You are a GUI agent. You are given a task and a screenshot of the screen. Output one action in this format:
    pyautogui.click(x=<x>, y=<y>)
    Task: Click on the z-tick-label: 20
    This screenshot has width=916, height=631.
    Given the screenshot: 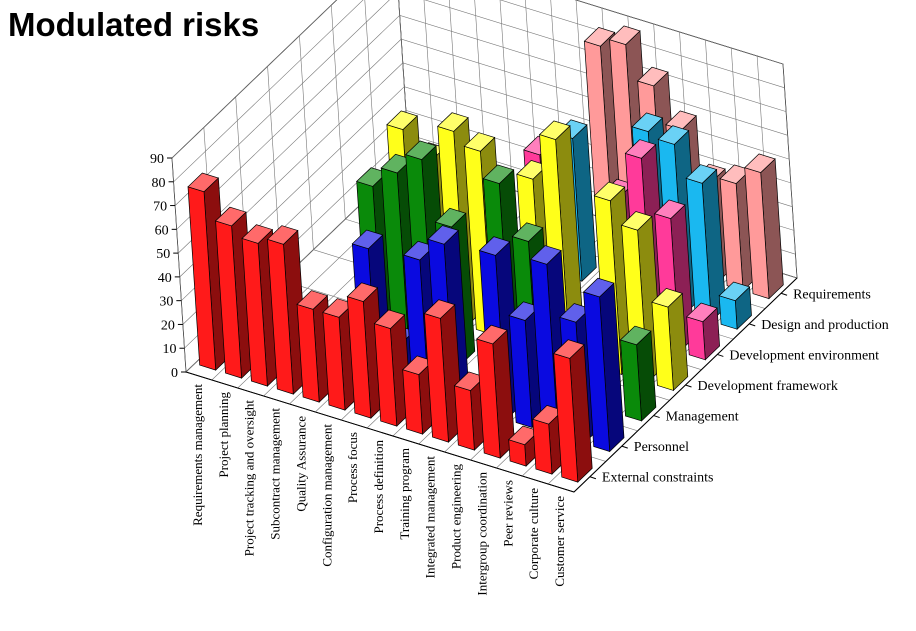 What is the action you would take?
    pyautogui.click(x=168, y=325)
    